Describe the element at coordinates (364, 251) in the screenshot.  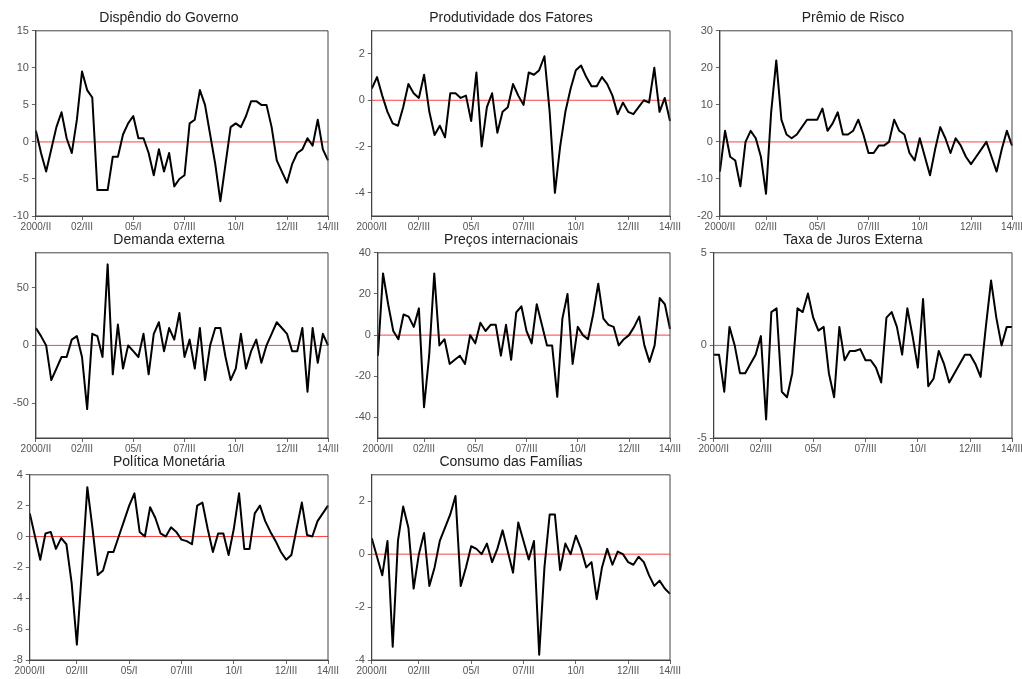
I see `y-tick-label: 40` at that location.